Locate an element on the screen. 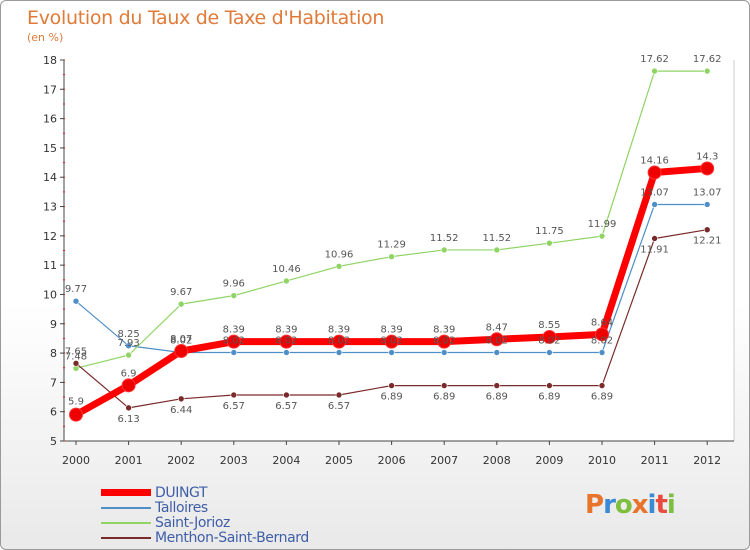  data-label: 9.67 is located at coordinates (181, 292).